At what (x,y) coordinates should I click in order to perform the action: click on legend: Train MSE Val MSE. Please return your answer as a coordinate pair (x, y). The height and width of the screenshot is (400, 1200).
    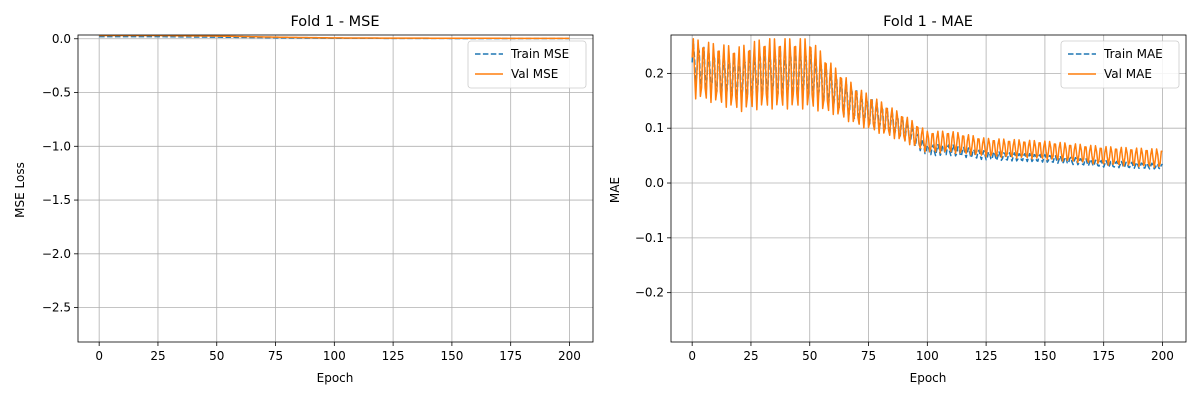
    Looking at the image, I should click on (527, 64).